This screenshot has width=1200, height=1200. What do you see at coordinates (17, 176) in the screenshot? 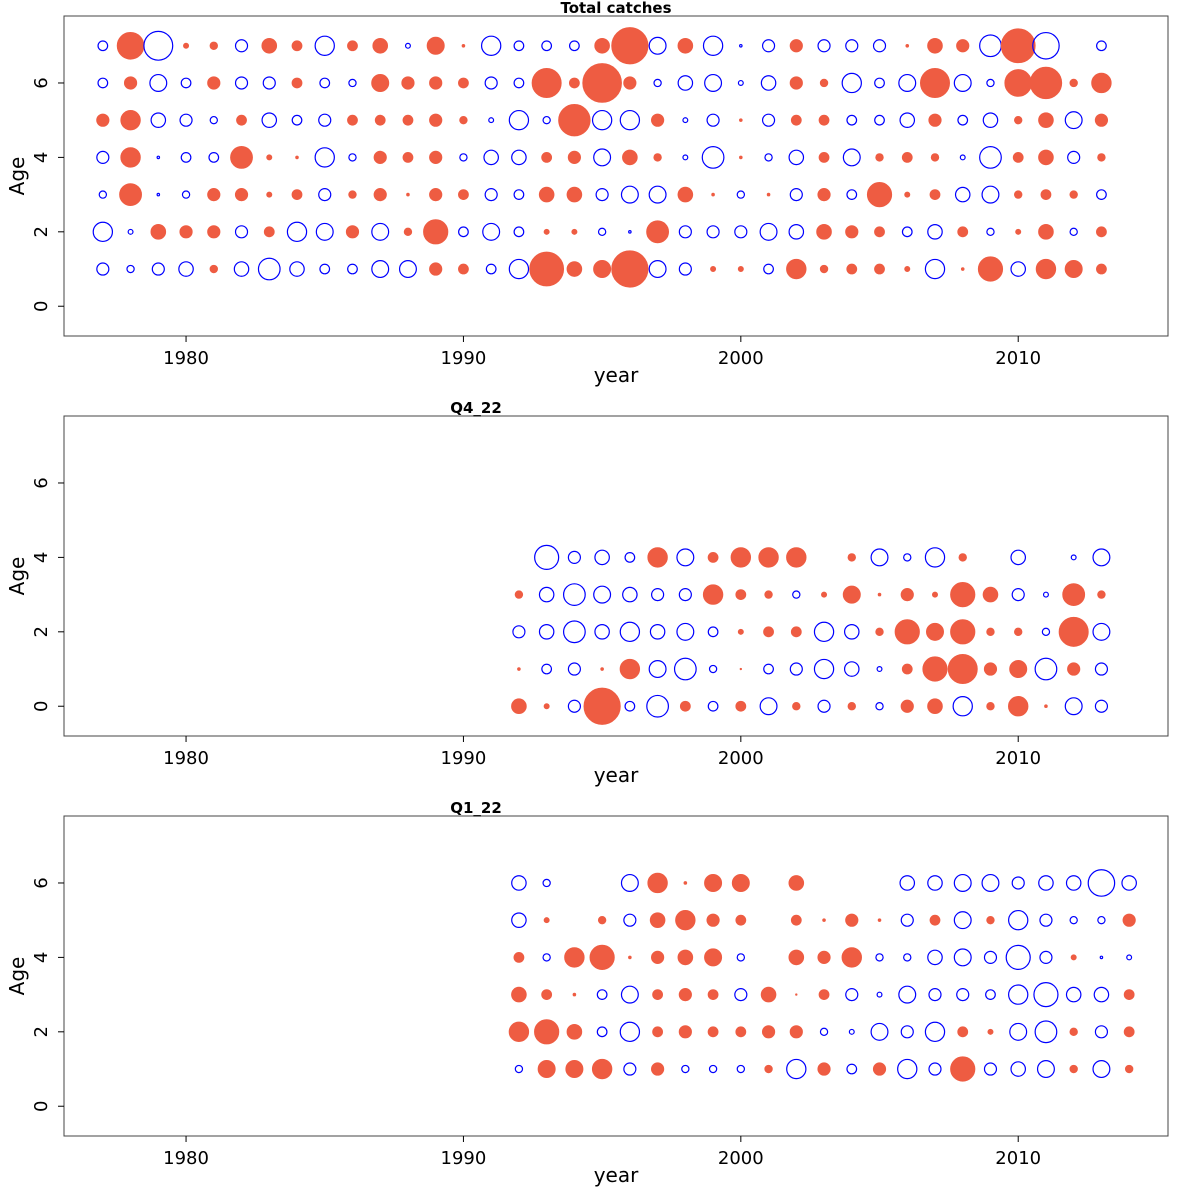
I see `y-axis-label: Age` at bounding box center [17, 176].